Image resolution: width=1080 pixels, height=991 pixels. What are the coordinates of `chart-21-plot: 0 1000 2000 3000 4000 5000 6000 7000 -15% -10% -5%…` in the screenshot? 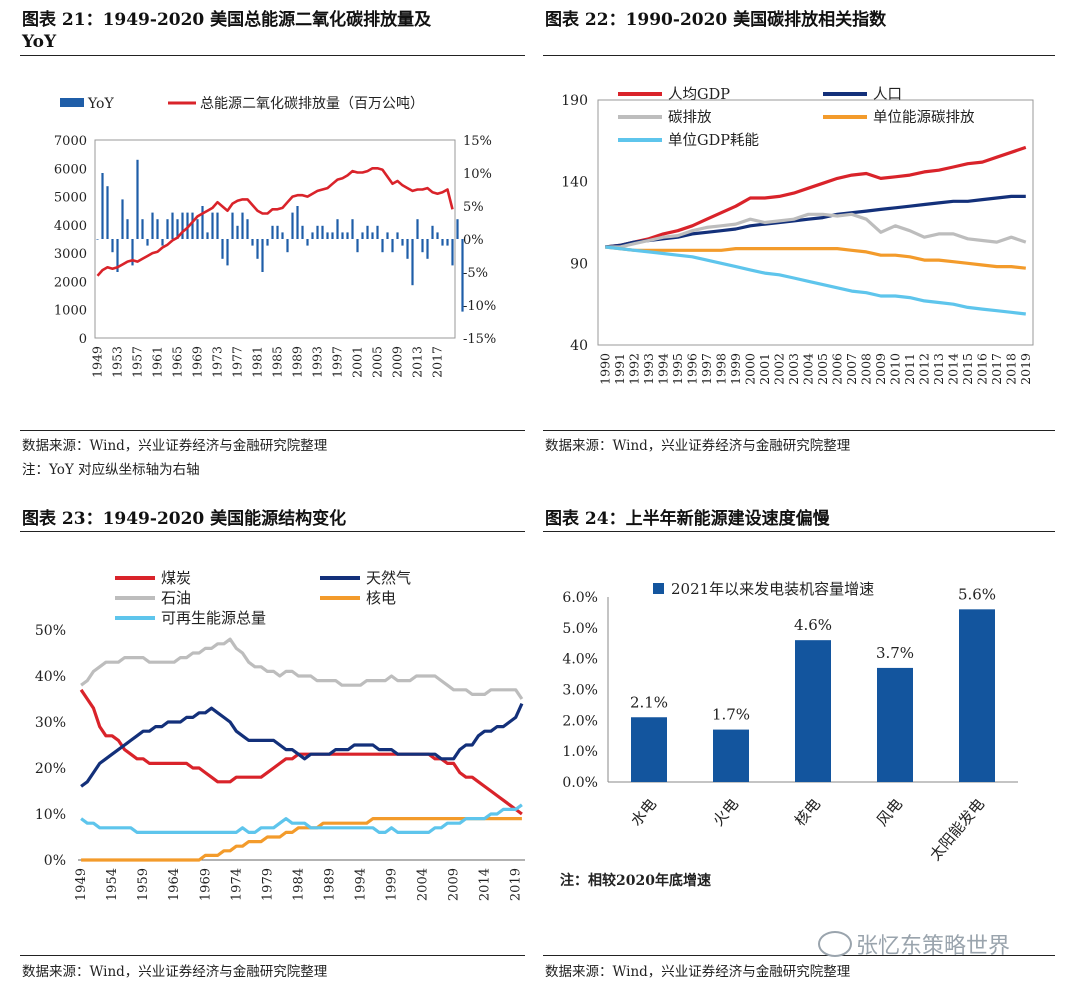 It's located at (275, 237).